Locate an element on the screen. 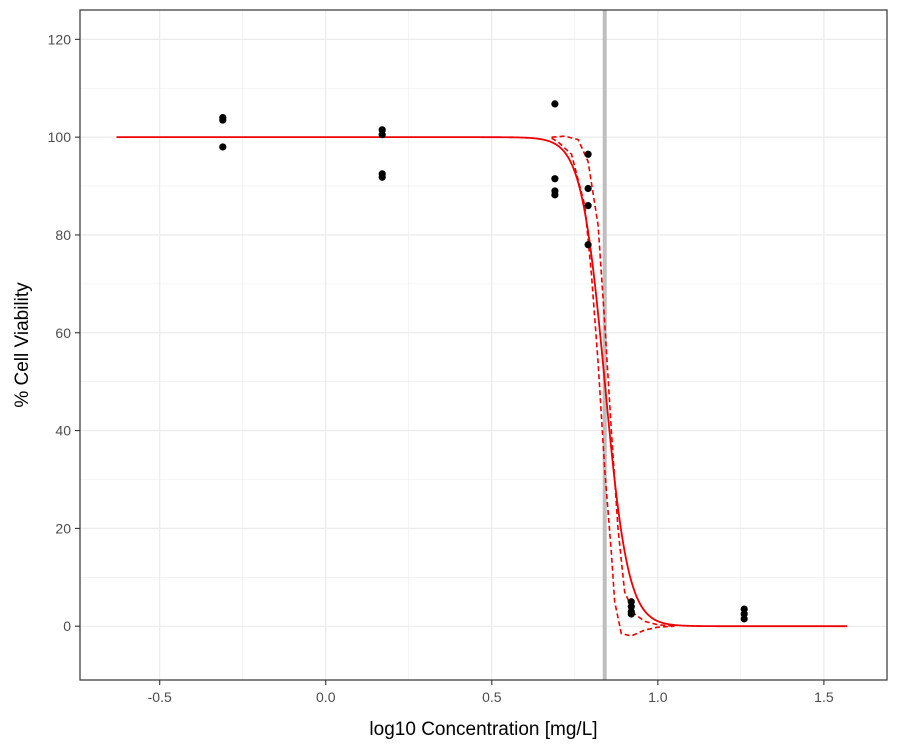 This screenshot has height=750, width=900. y-tick-label: 20 is located at coordinates (63, 528).